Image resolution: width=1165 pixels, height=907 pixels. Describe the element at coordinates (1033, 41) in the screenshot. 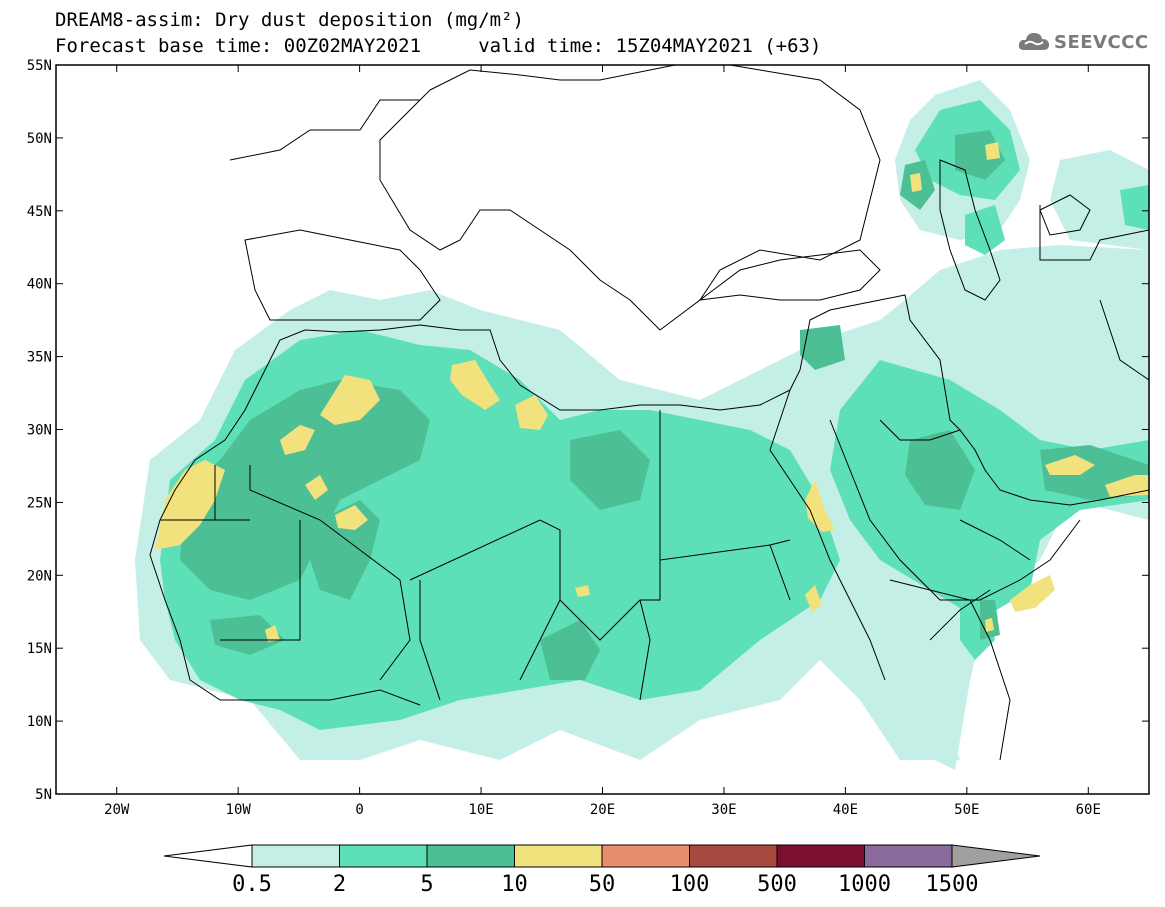

I see `cloud-icon` at that location.